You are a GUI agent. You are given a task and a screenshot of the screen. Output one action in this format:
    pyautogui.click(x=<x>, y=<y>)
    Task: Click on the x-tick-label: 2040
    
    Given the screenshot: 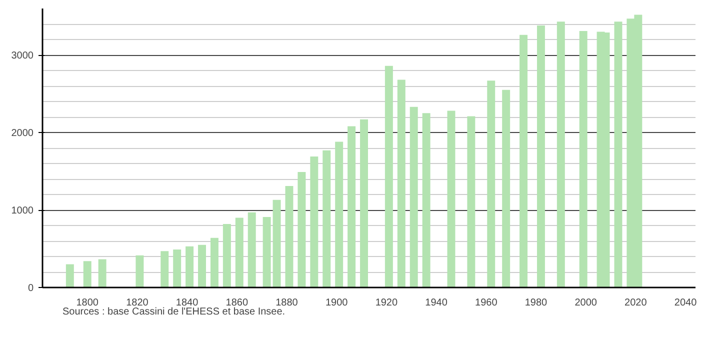 What is the action you would take?
    pyautogui.click(x=686, y=303)
    